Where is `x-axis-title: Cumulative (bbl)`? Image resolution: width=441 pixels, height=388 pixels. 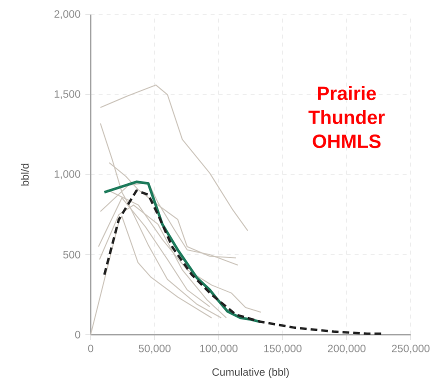
x-axis-title: Cumulative (bbl) is located at coordinates (250, 373).